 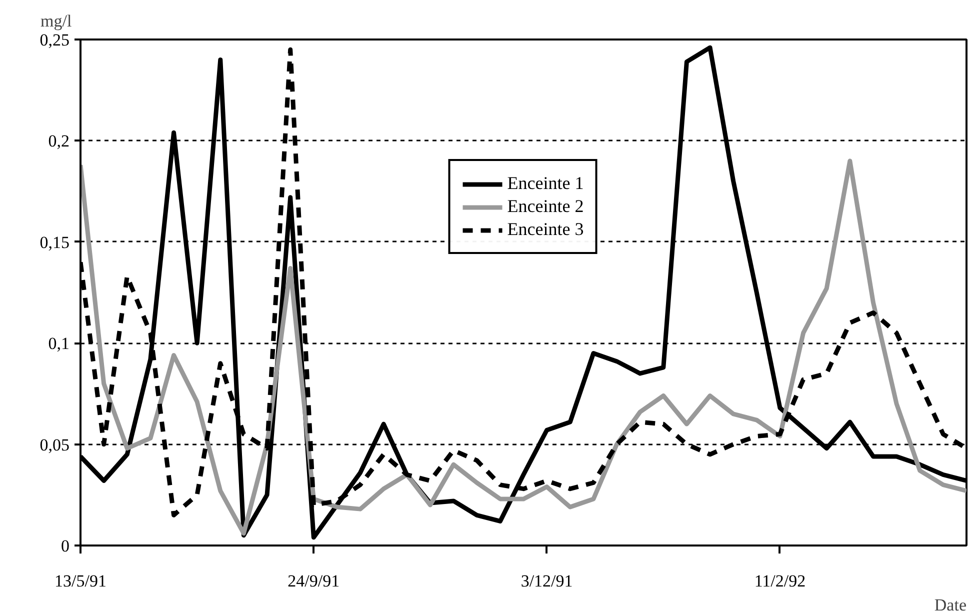 What do you see at coordinates (65, 546) in the screenshot?
I see `y-tick-label: 0` at bounding box center [65, 546].